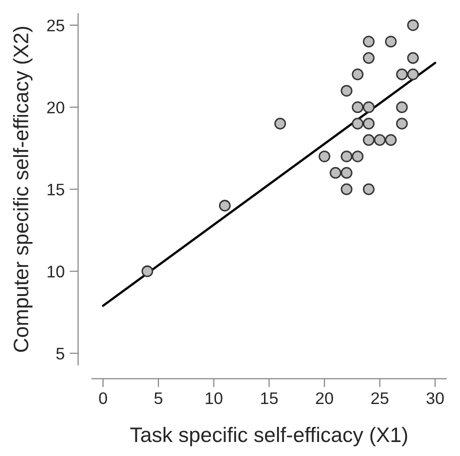  I want to click on x-tick-label: 30, so click(435, 398).